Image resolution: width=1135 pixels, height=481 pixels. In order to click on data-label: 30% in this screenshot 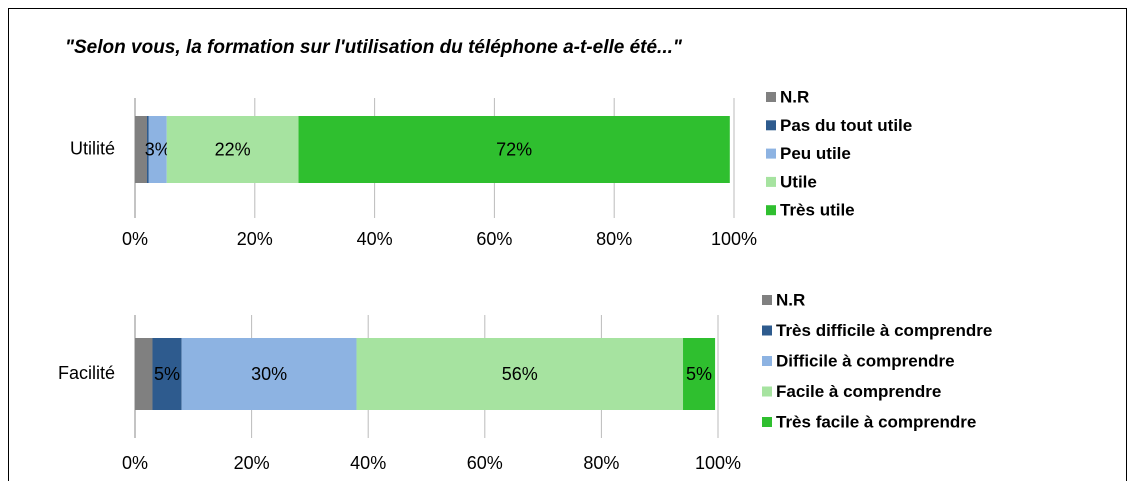, I will do `click(269, 374)`.